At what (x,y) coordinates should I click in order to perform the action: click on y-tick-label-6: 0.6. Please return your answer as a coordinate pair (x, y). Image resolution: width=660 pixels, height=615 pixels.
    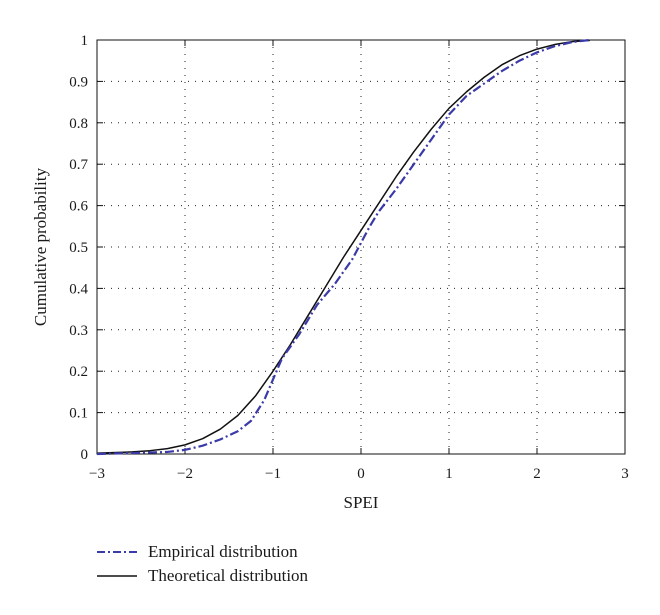
    Looking at the image, I should click on (78, 207).